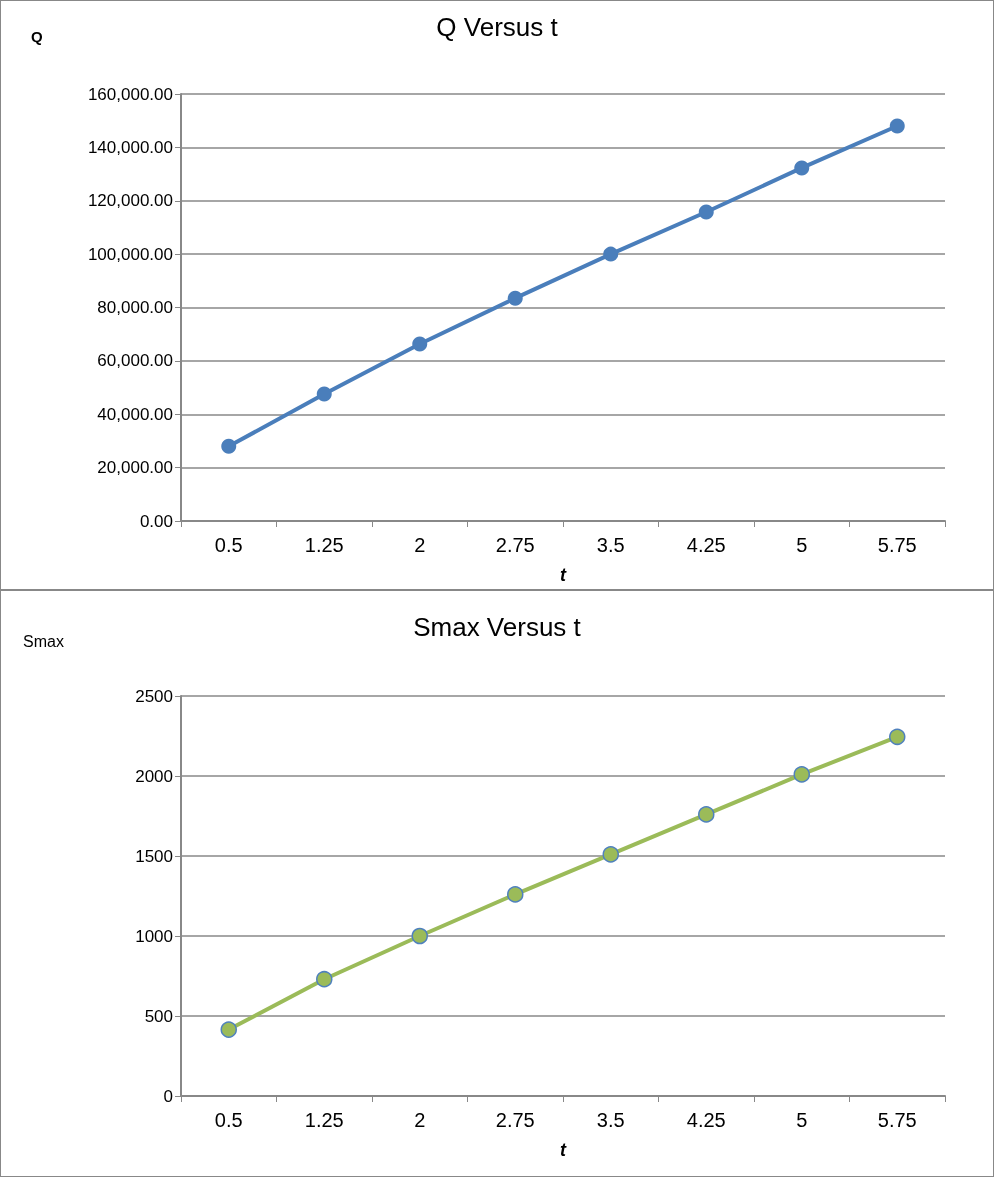  Describe the element at coordinates (135, 361) in the screenshot. I see `y-tick-label: 60,000.00` at that location.